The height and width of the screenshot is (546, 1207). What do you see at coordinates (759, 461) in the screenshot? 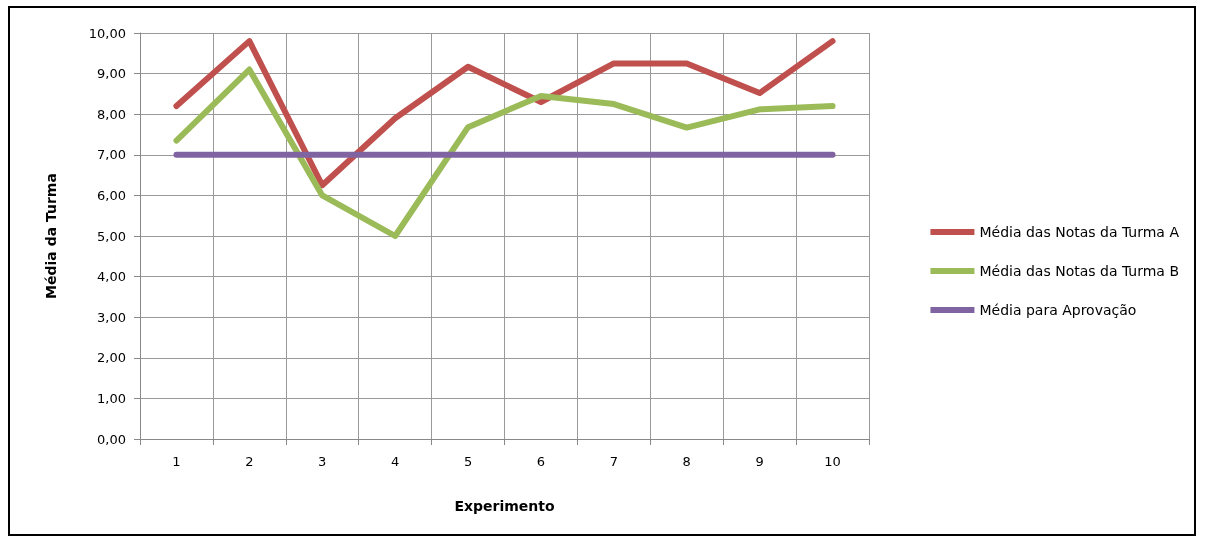
I see `x-tick-label: 9` at bounding box center [759, 461].